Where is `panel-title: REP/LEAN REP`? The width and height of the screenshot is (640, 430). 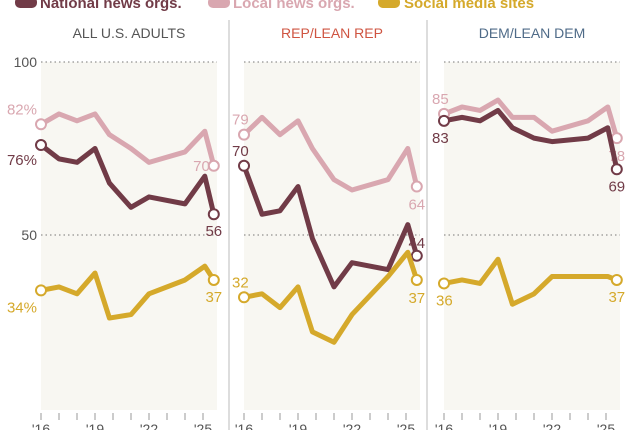
panel-title: REP/LEAN REP is located at coordinates (332, 33).